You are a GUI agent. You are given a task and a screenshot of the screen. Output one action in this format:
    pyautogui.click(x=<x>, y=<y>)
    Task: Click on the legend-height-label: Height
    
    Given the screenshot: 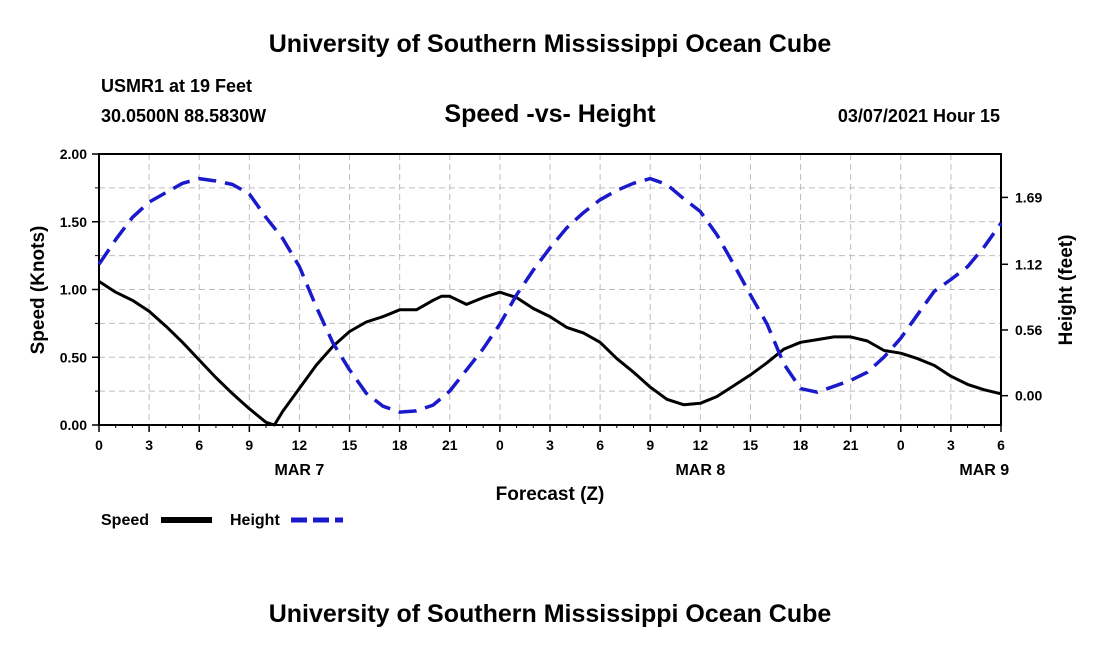 What is the action you would take?
    pyautogui.click(x=255, y=520)
    